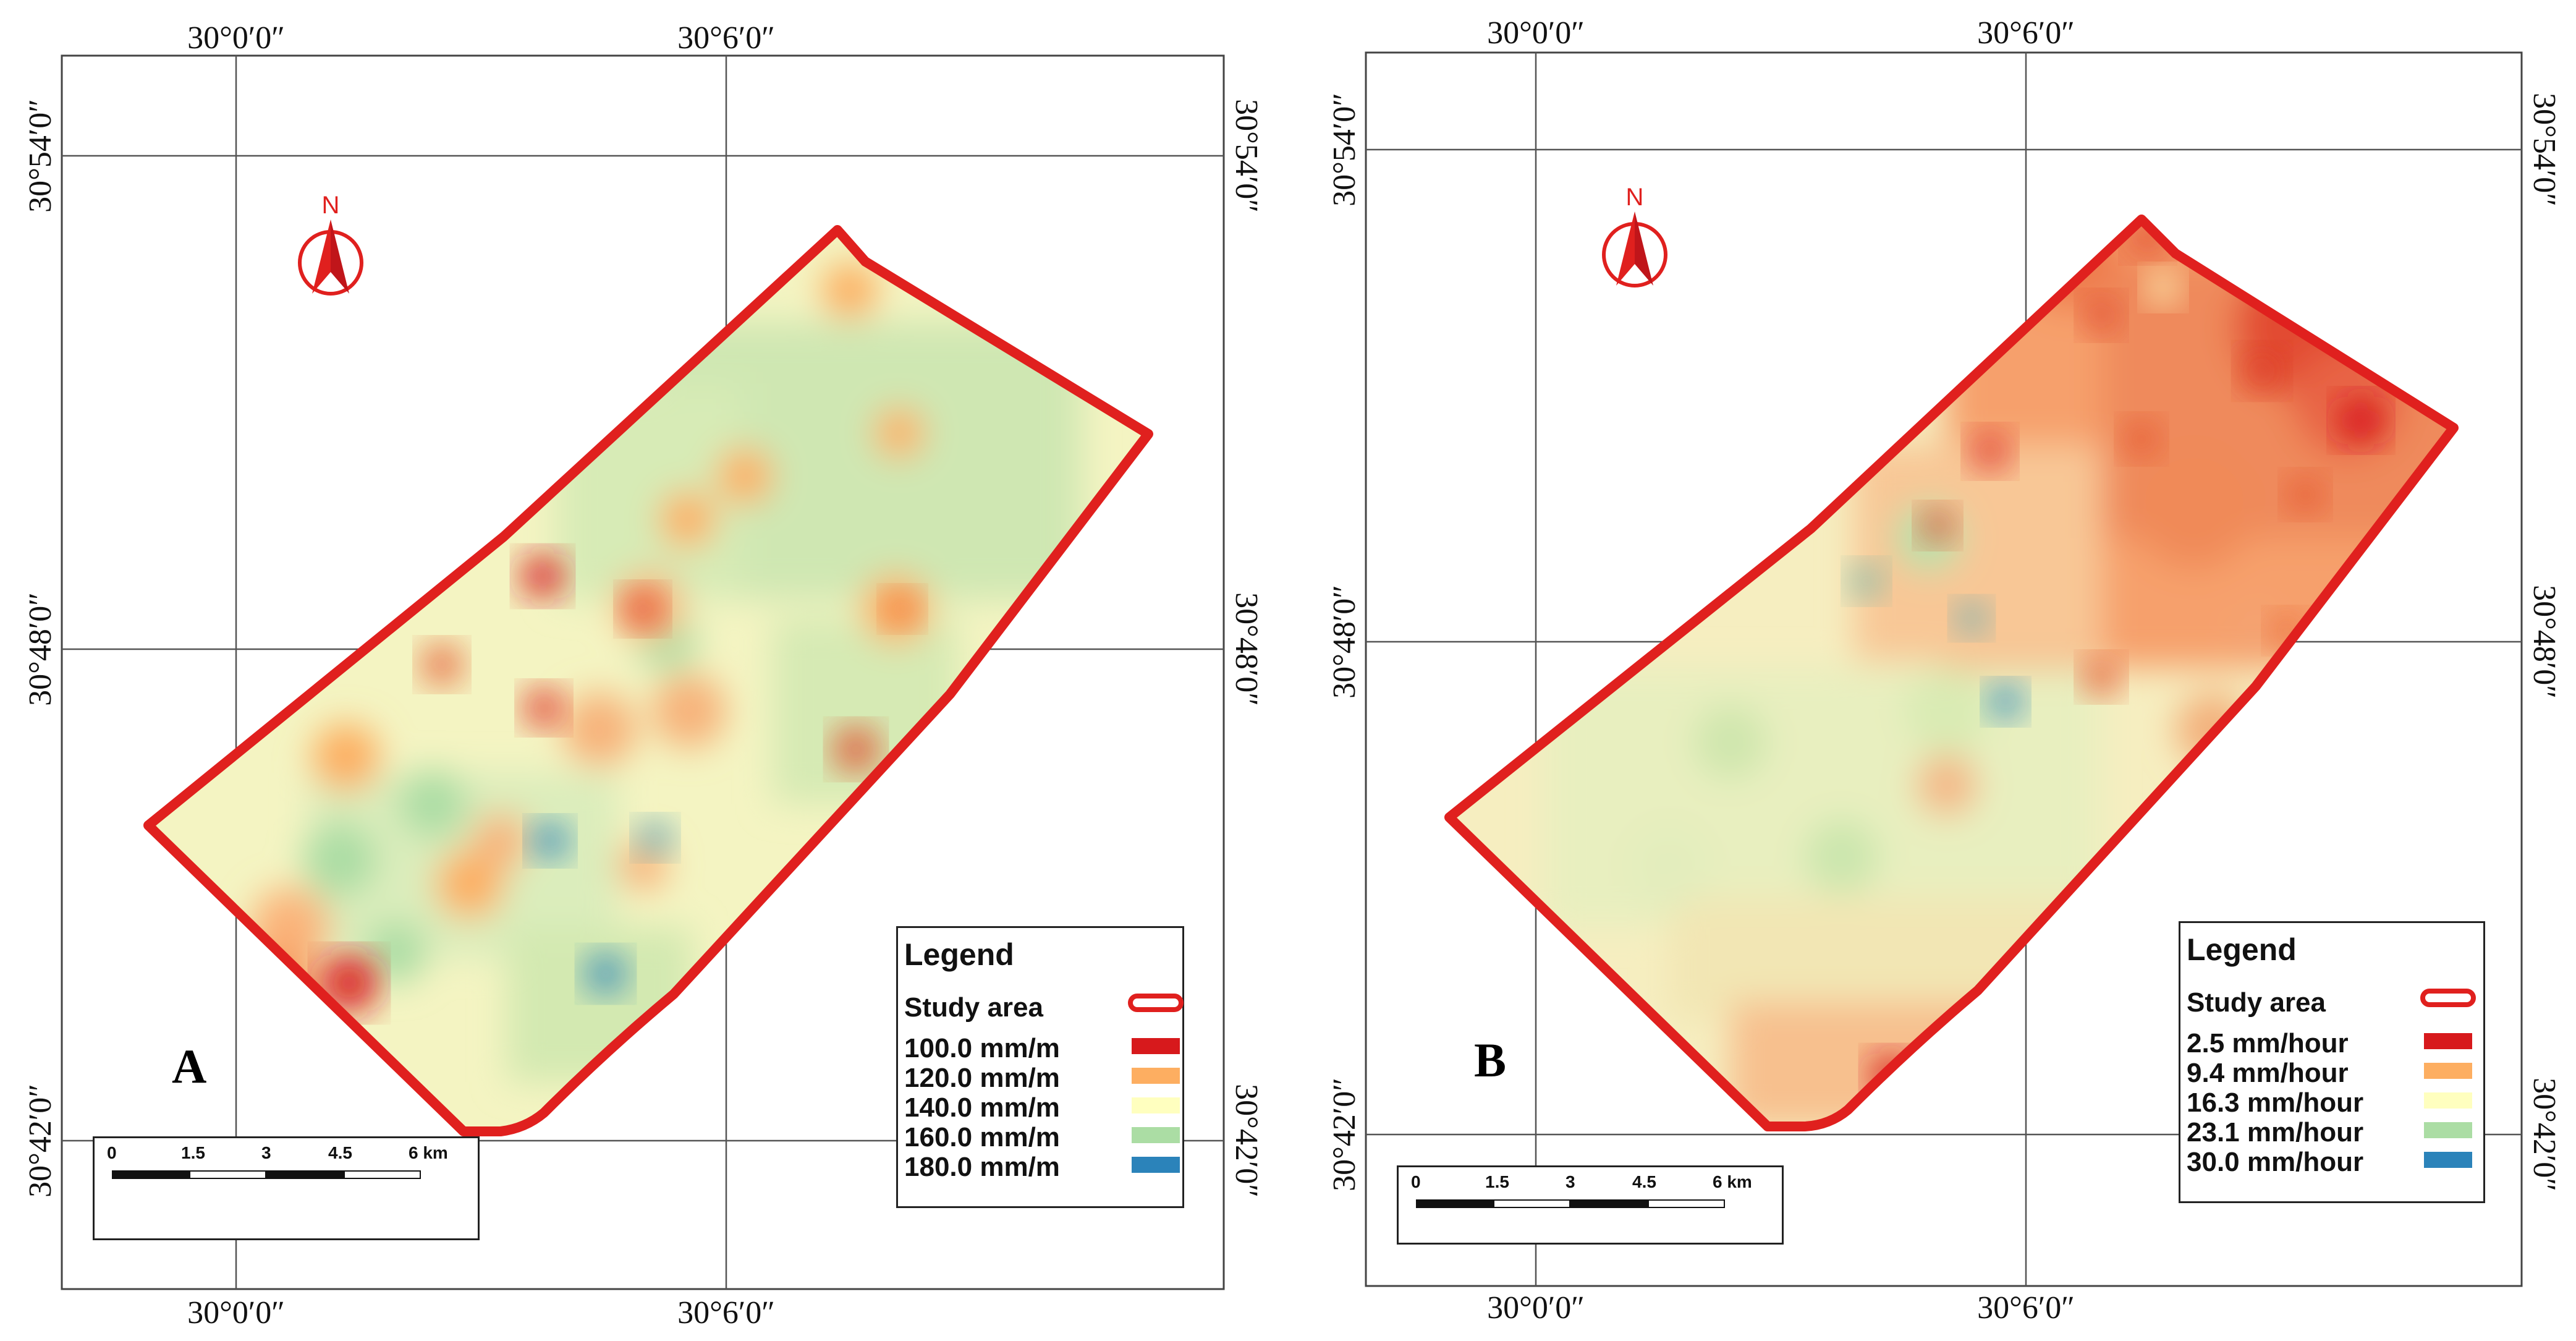  I want to click on legend-class-label: 2.5 mm/hour, so click(2268, 1043).